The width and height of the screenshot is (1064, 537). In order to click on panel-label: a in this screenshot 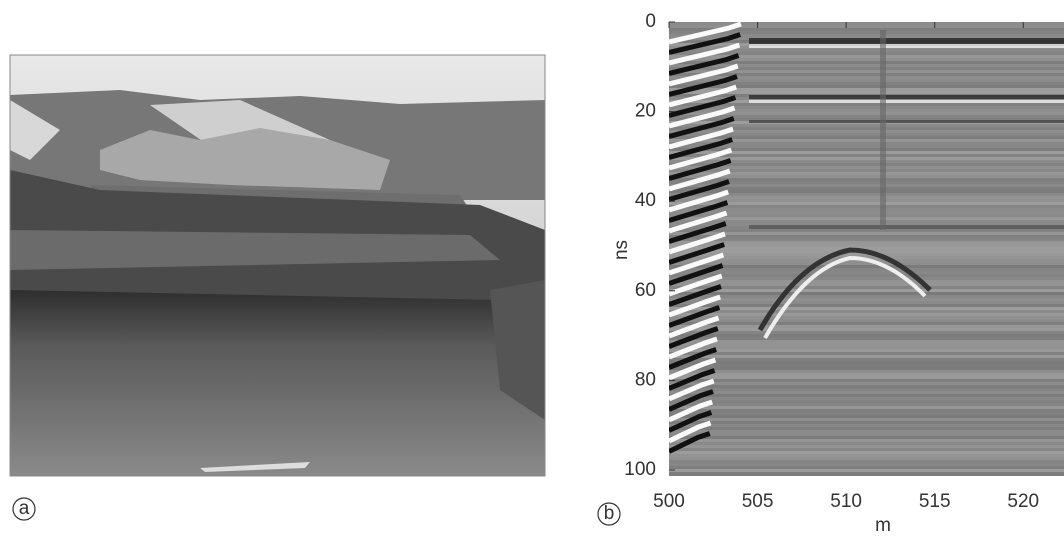, I will do `click(24, 508)`.